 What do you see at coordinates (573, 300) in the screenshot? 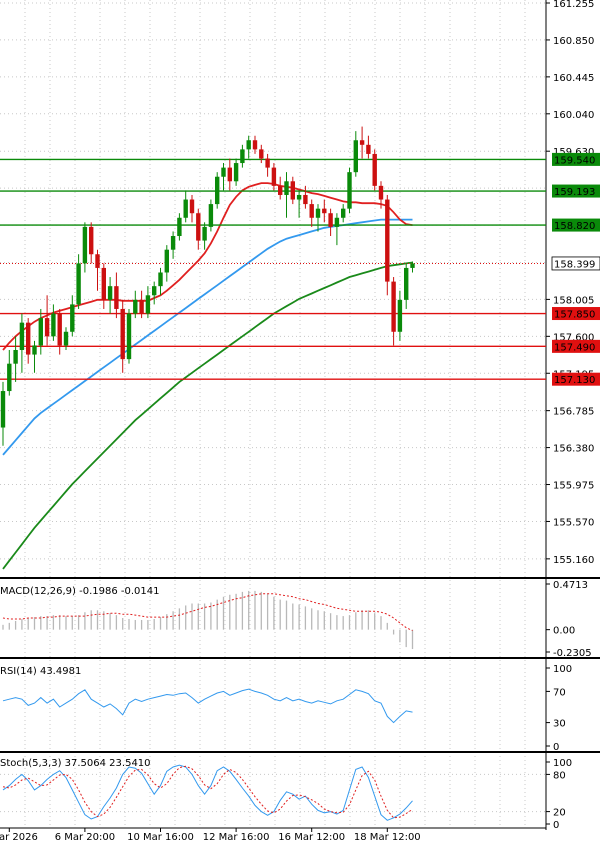
I see `y-tick-label: 158.005` at bounding box center [573, 300].